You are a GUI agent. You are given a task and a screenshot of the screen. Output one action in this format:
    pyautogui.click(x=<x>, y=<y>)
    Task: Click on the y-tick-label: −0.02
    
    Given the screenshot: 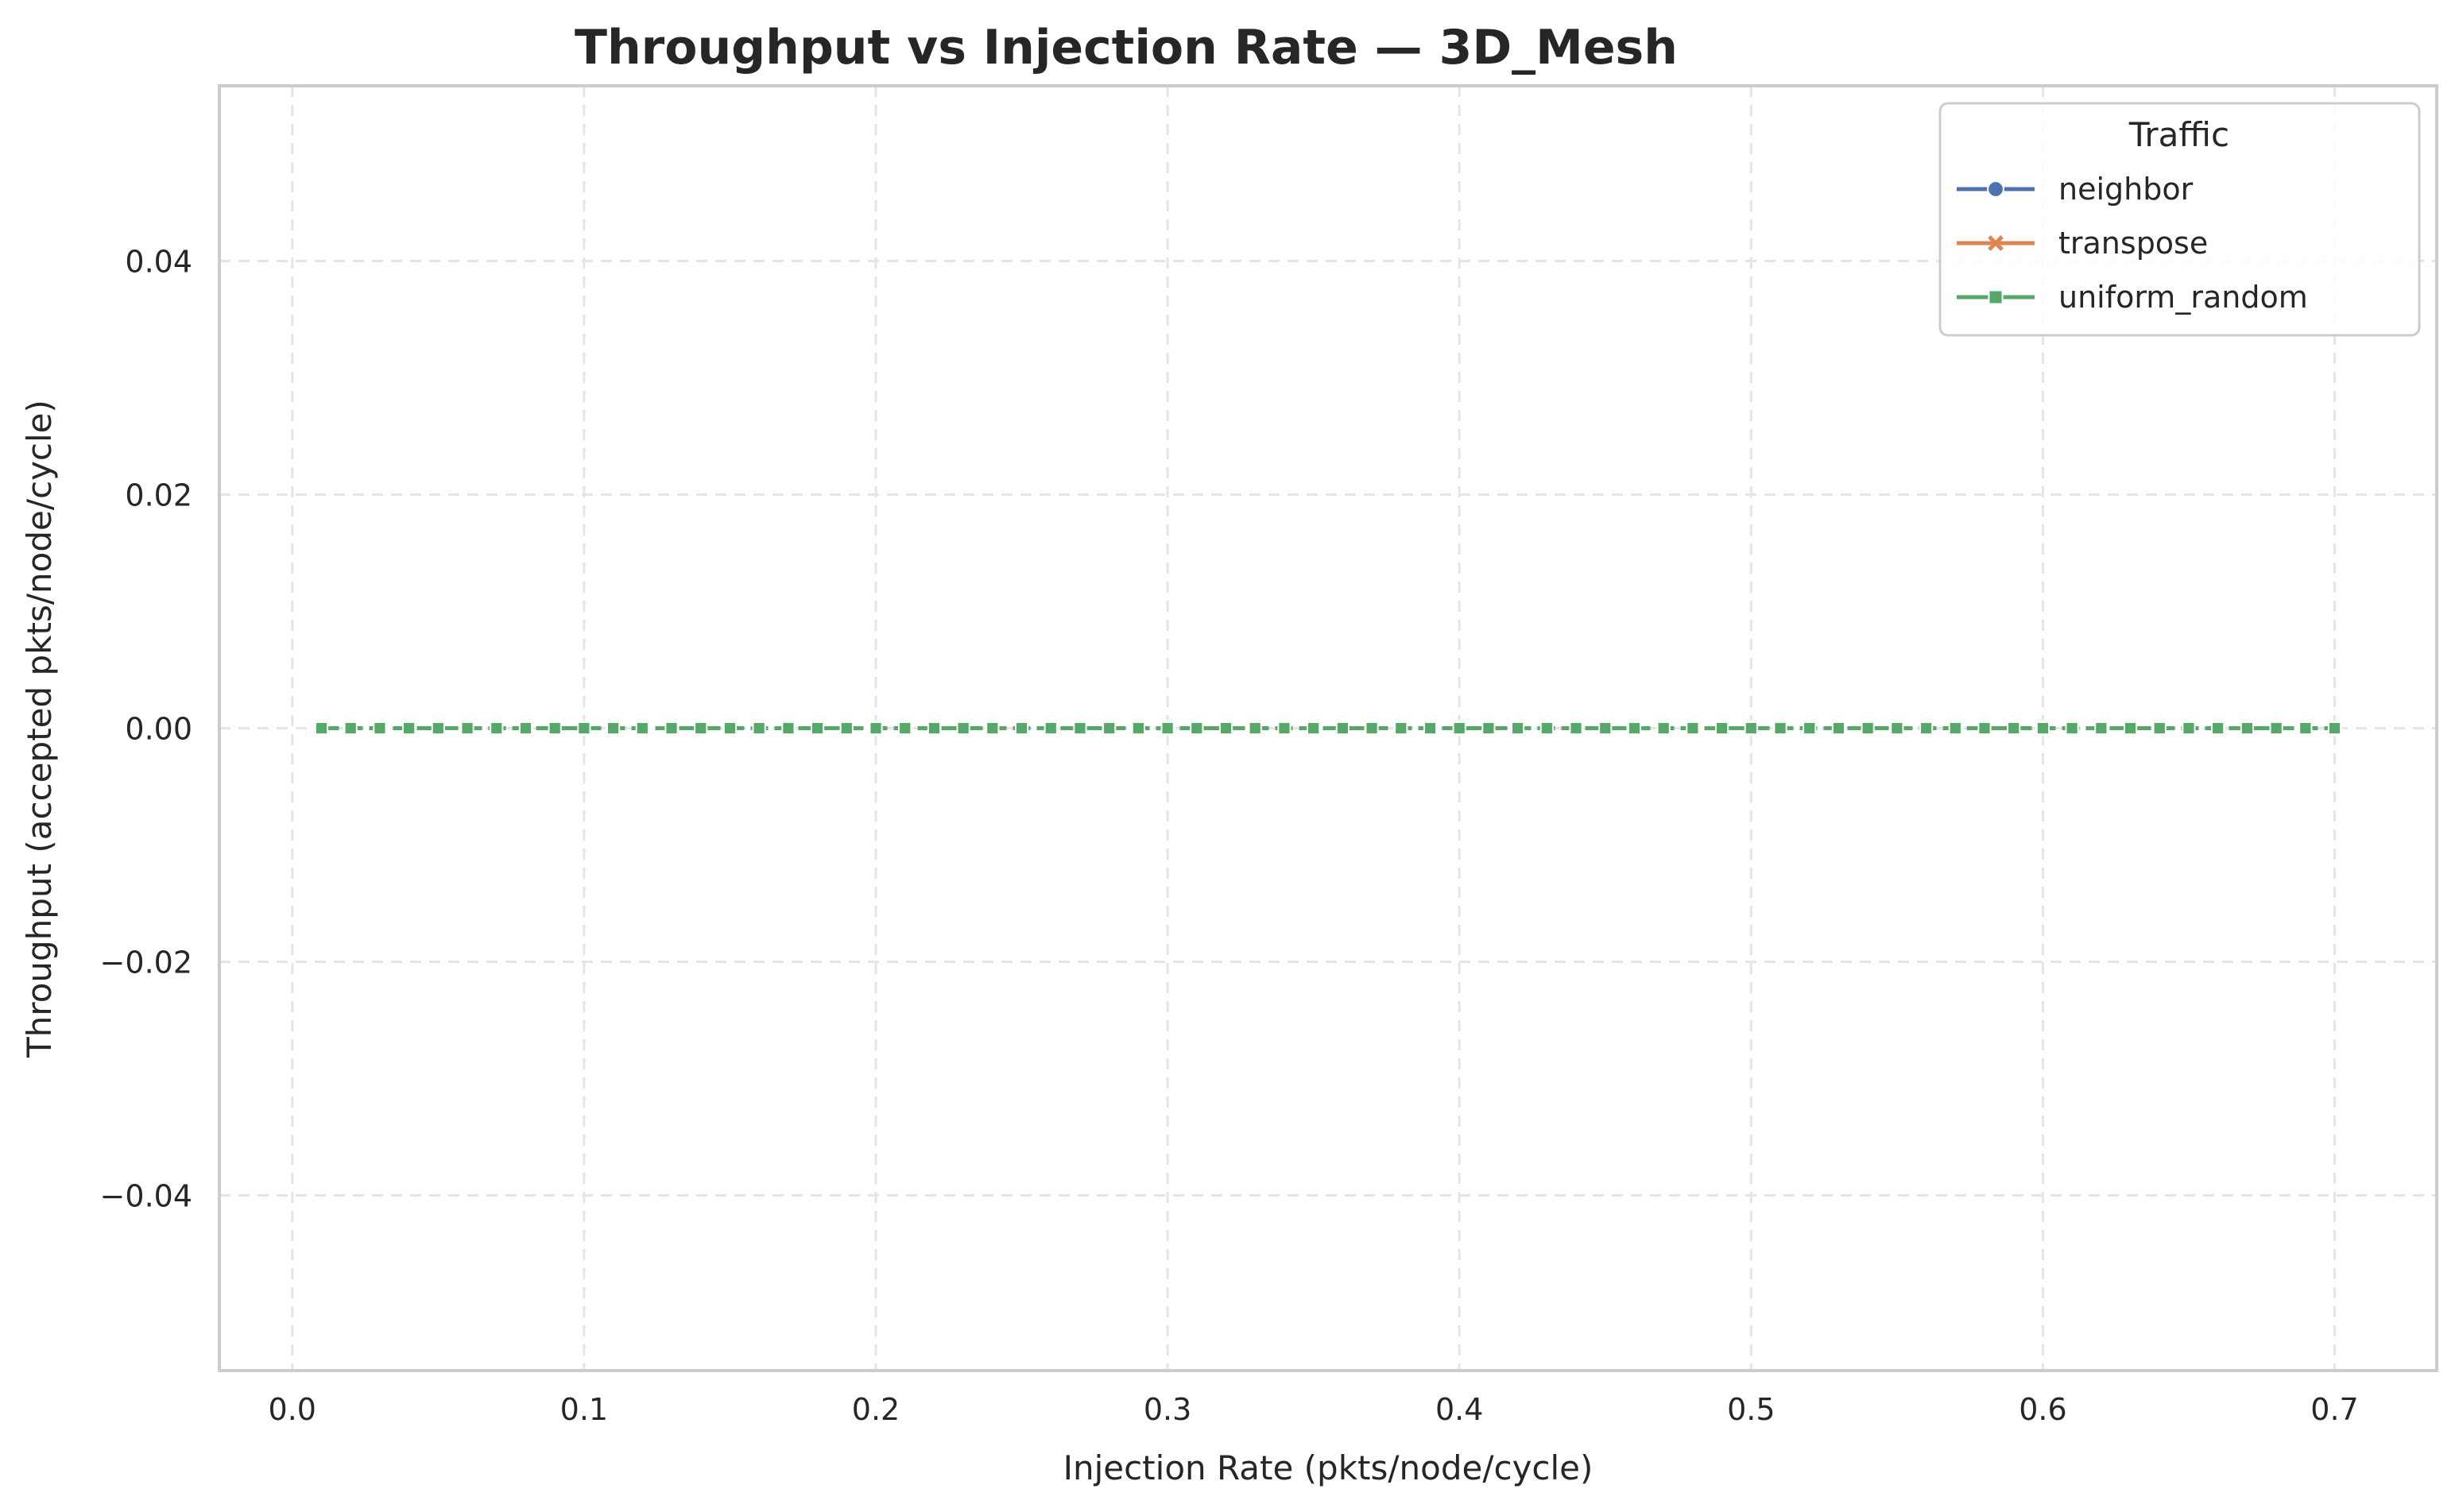 What is the action you would take?
    pyautogui.click(x=146, y=962)
    